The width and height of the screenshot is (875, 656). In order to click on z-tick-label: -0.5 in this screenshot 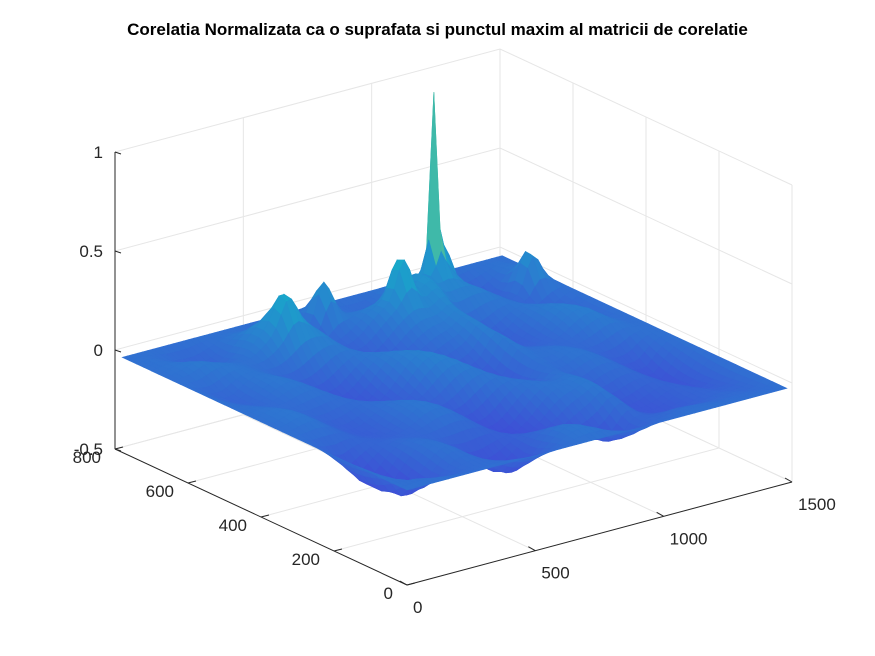, I will do `click(88, 449)`.